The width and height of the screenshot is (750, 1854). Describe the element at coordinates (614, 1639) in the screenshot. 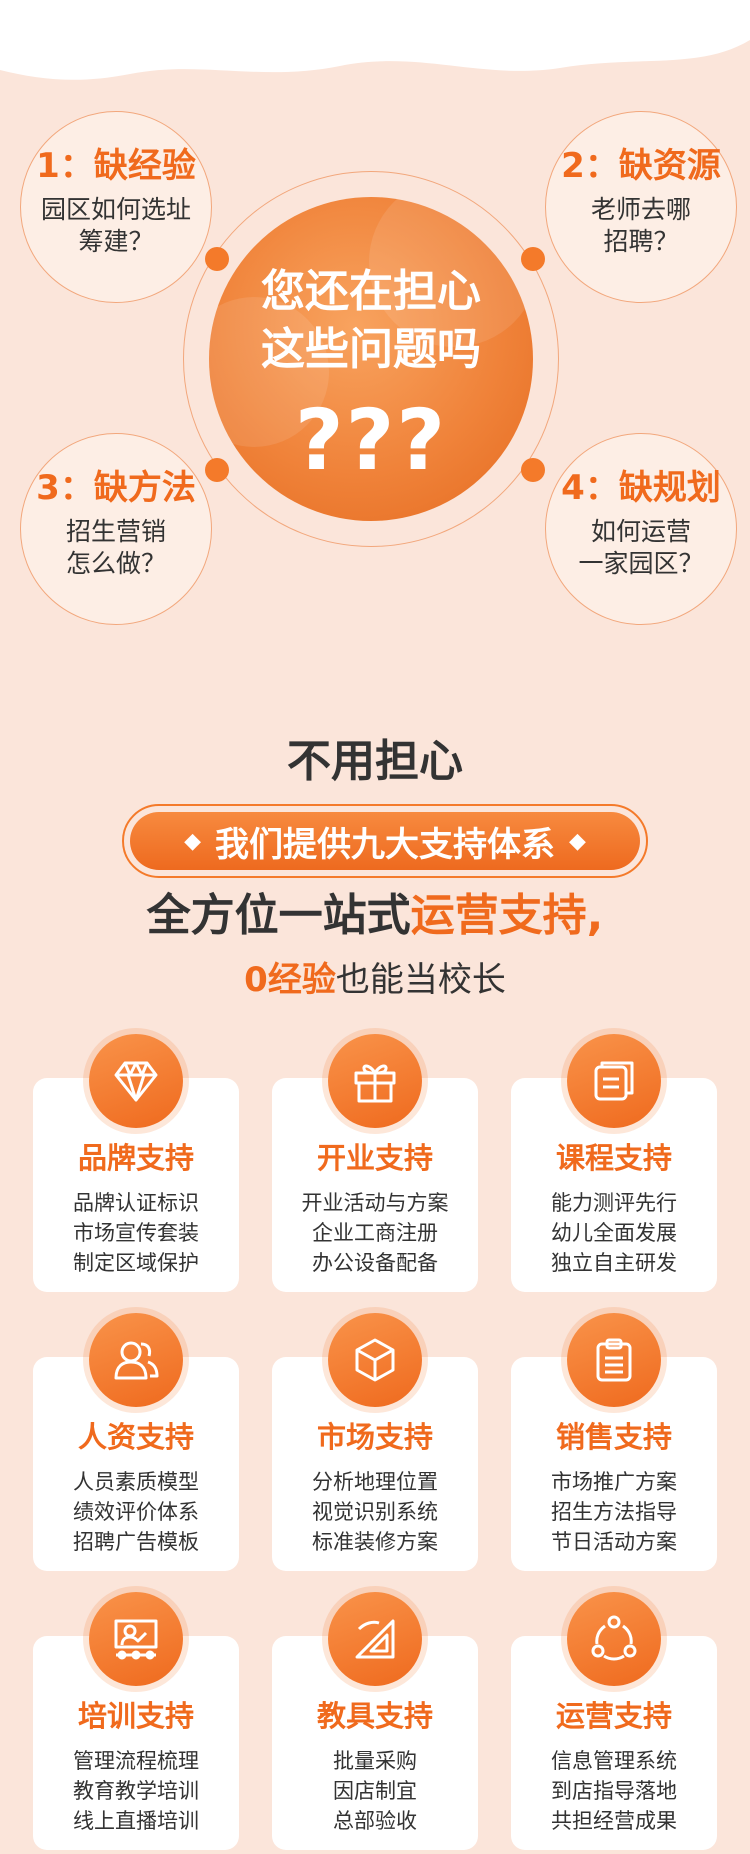

I see `cycle-icon` at that location.